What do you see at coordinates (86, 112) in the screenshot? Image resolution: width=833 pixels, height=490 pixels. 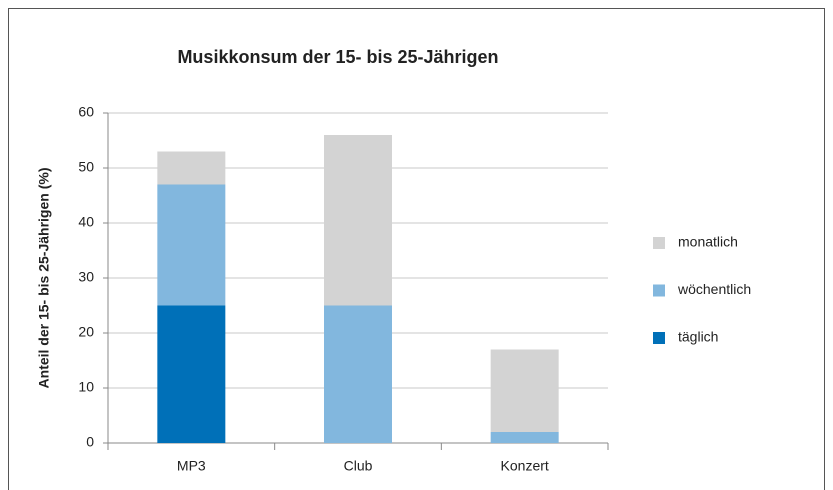 I see `y-tick-label: 60` at bounding box center [86, 112].